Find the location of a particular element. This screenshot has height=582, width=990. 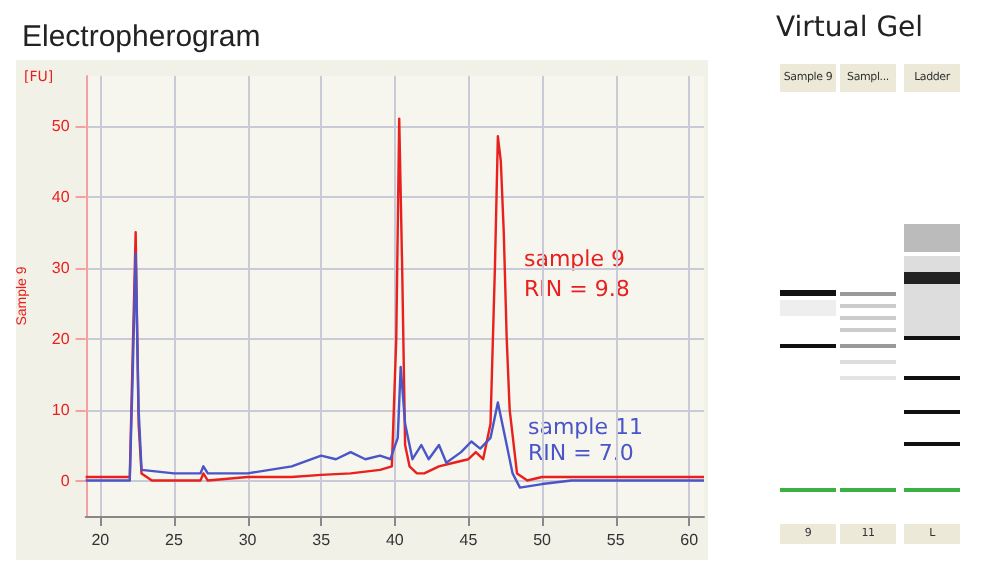

x-tick-label: 35 is located at coordinates (322, 540).